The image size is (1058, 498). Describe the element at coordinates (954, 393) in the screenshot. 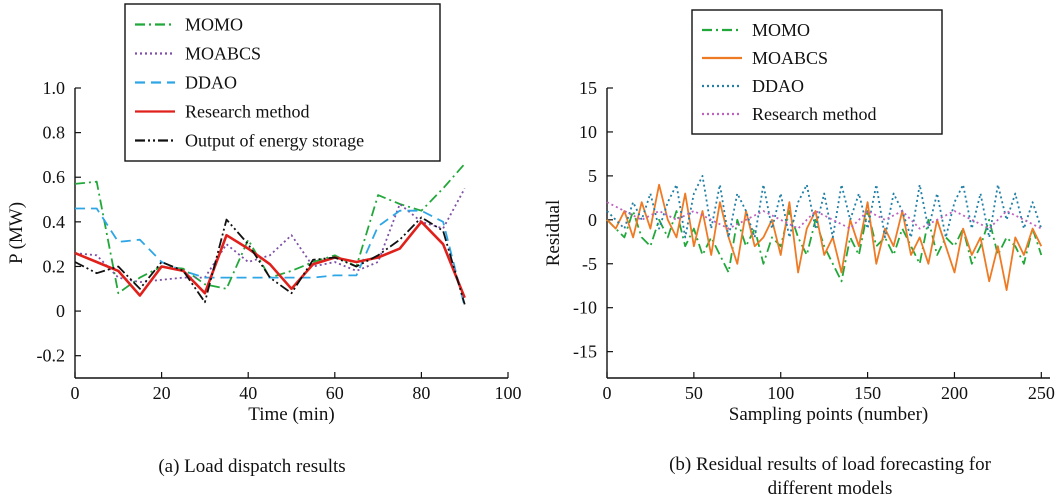

I see `x-tick-label: 200` at that location.